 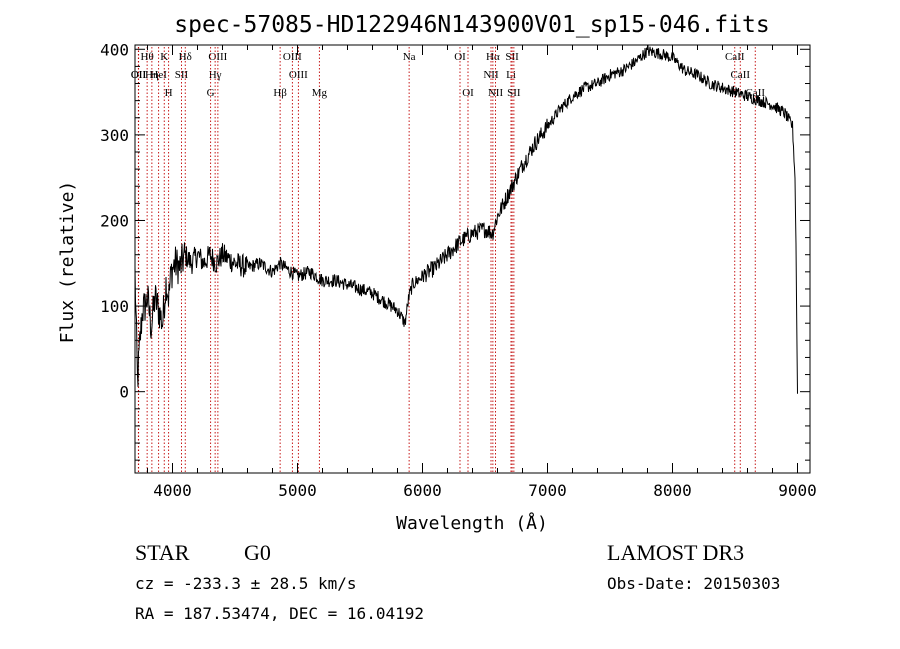 What do you see at coordinates (672, 490) in the screenshot?
I see `x-tick-label: 8000` at bounding box center [672, 490].